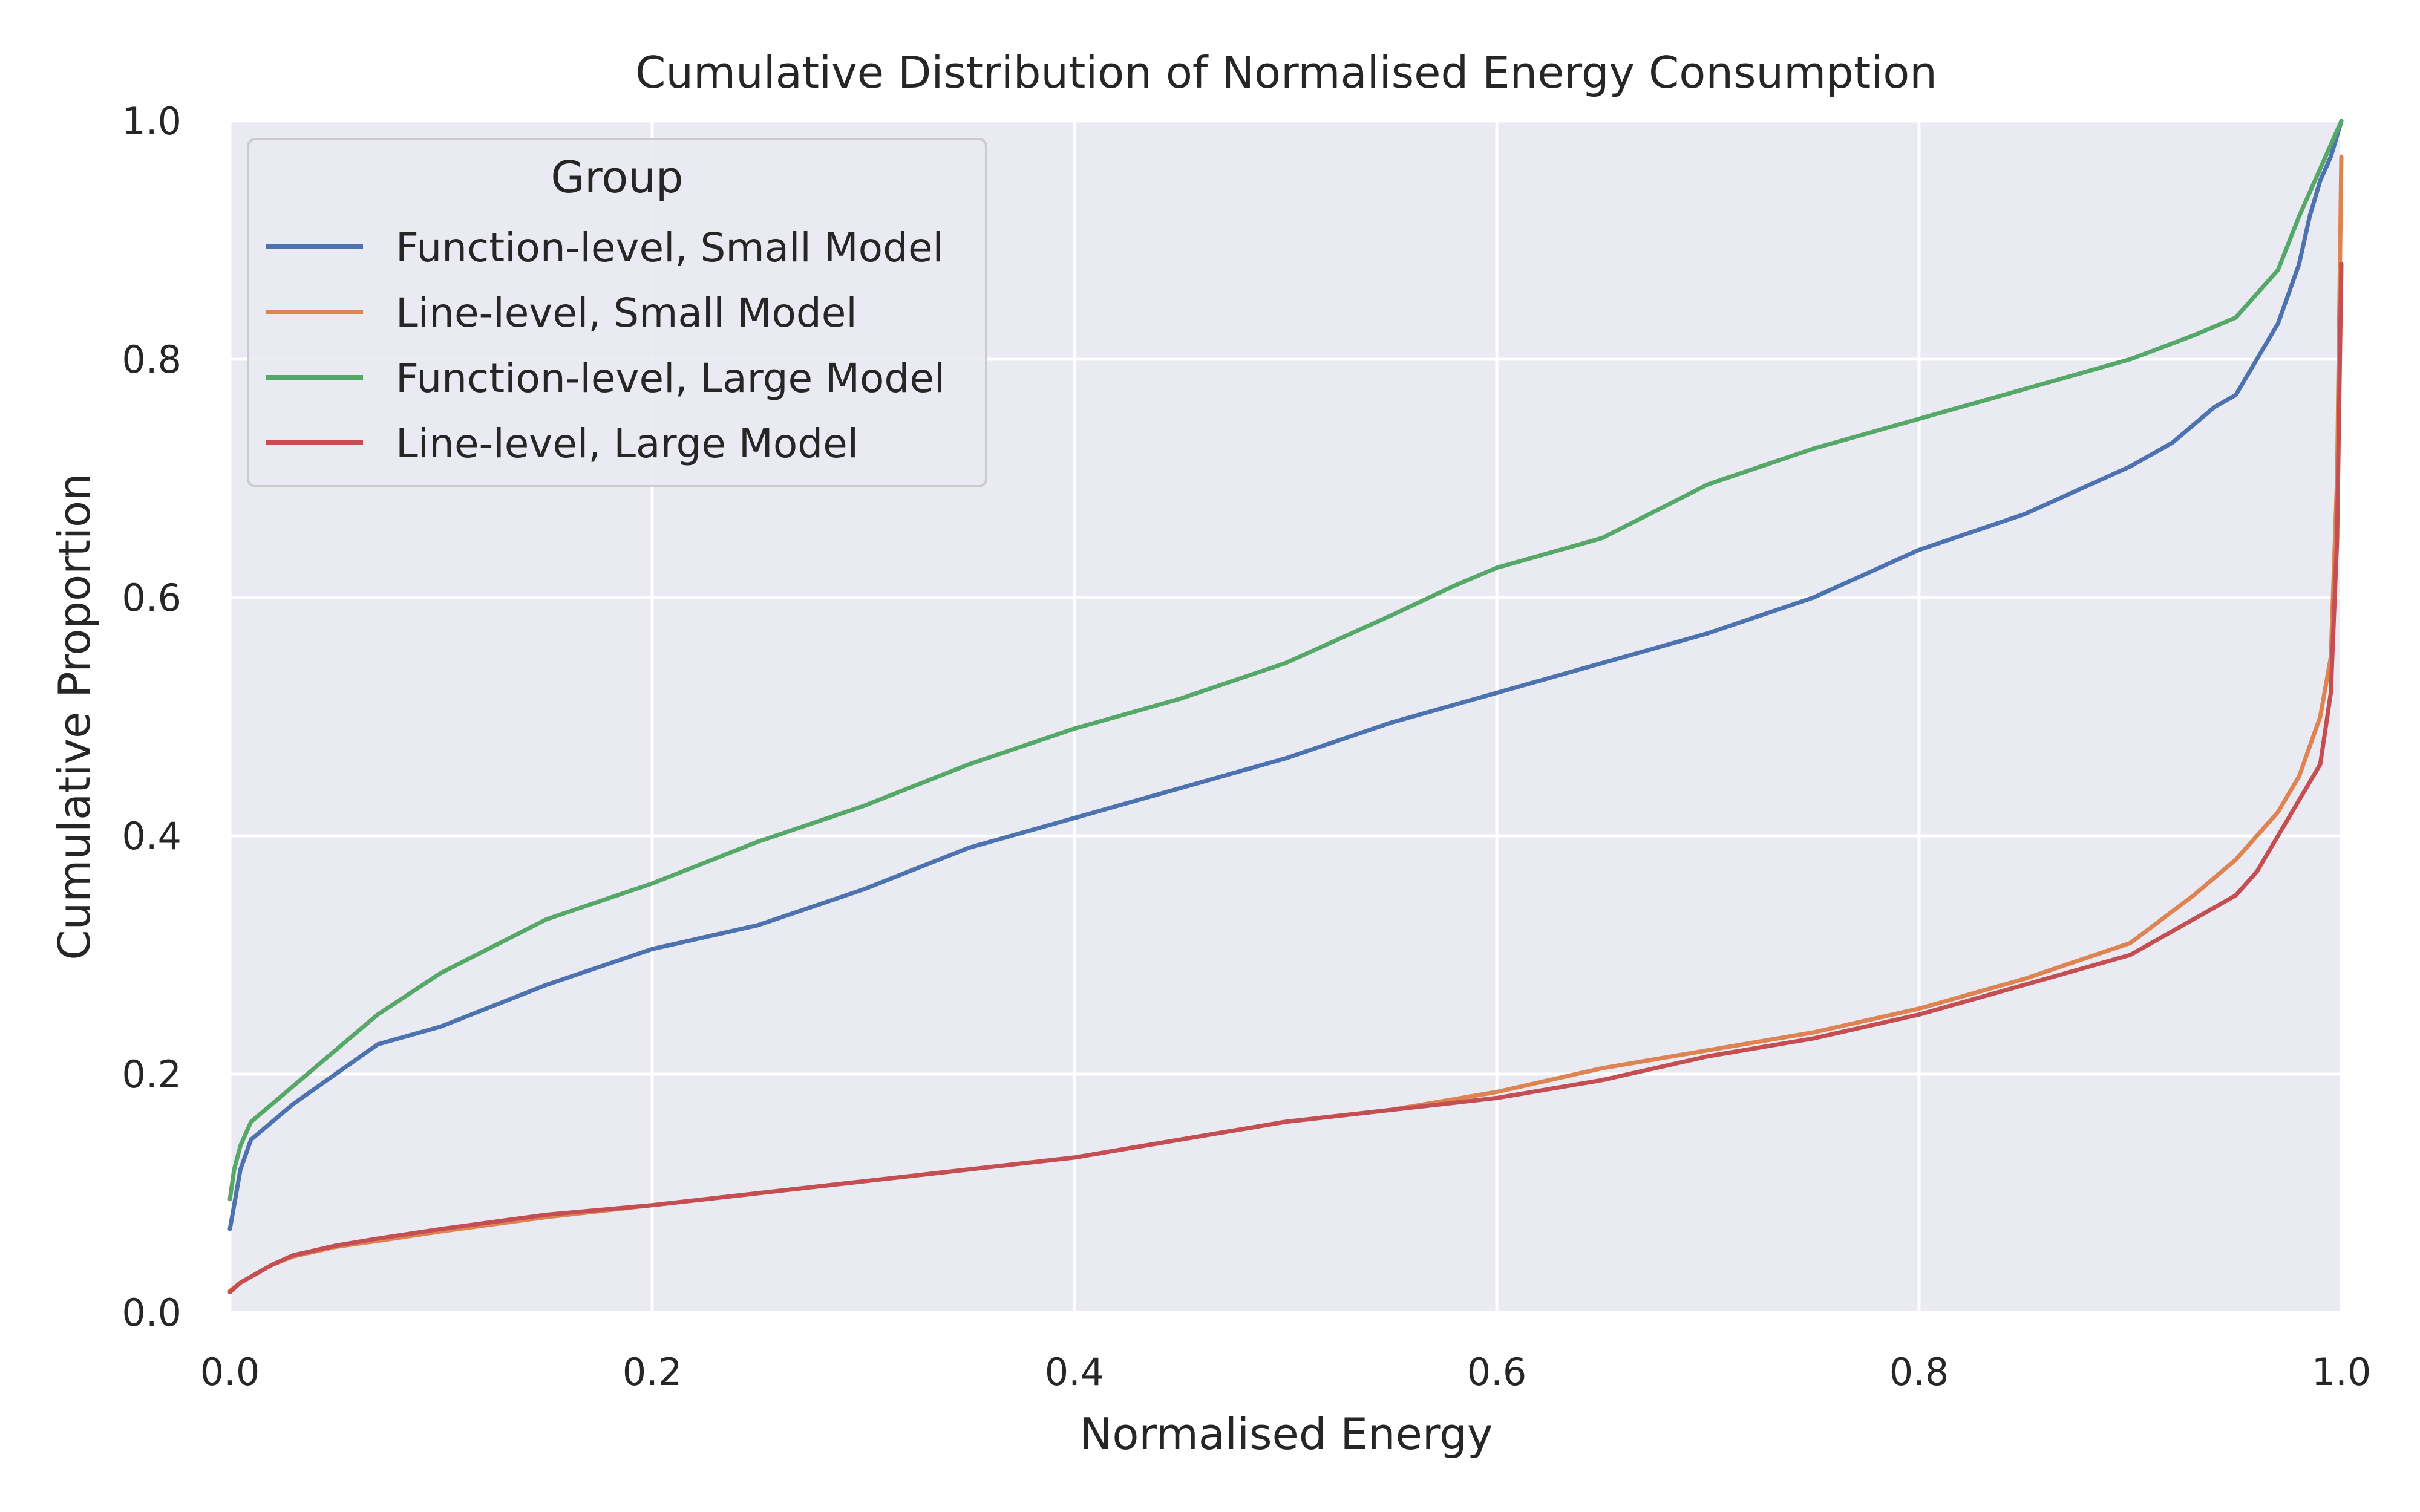  What do you see at coordinates (652, 1372) in the screenshot?
I see `x-tick-label: 0.2` at bounding box center [652, 1372].